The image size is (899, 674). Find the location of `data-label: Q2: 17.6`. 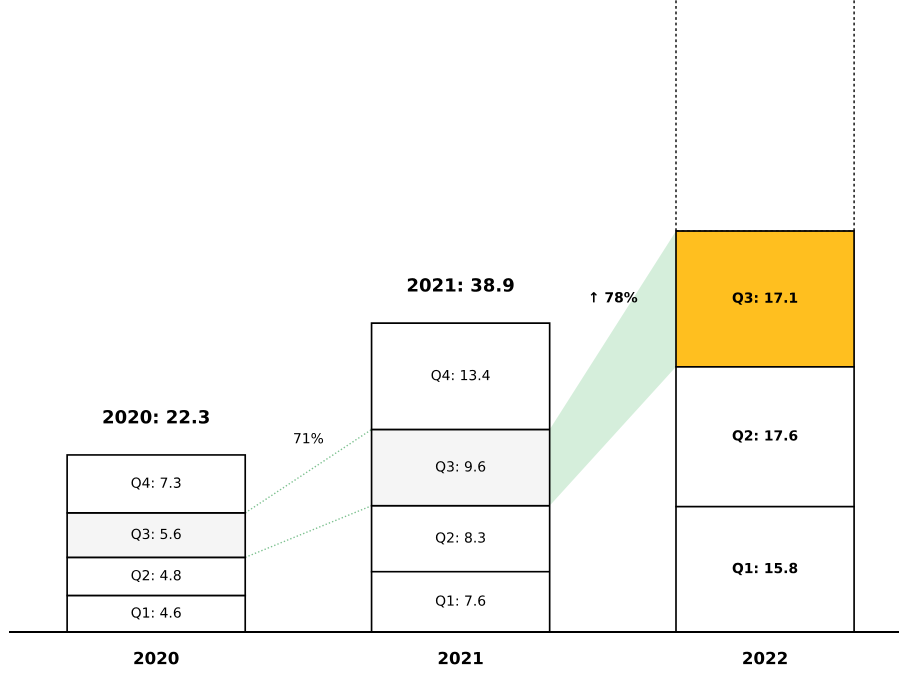

data-label: Q2: 17.6 is located at coordinates (765, 436).